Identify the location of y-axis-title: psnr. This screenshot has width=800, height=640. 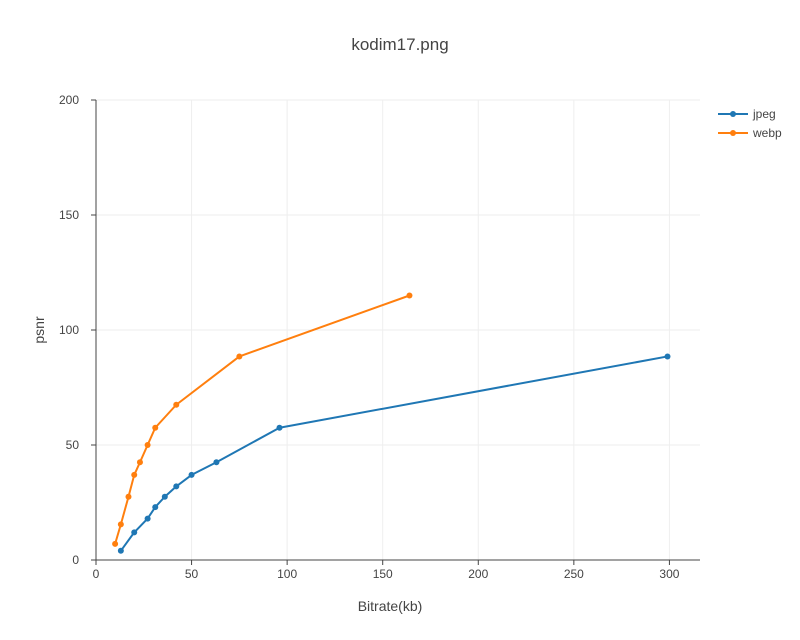
(39, 330).